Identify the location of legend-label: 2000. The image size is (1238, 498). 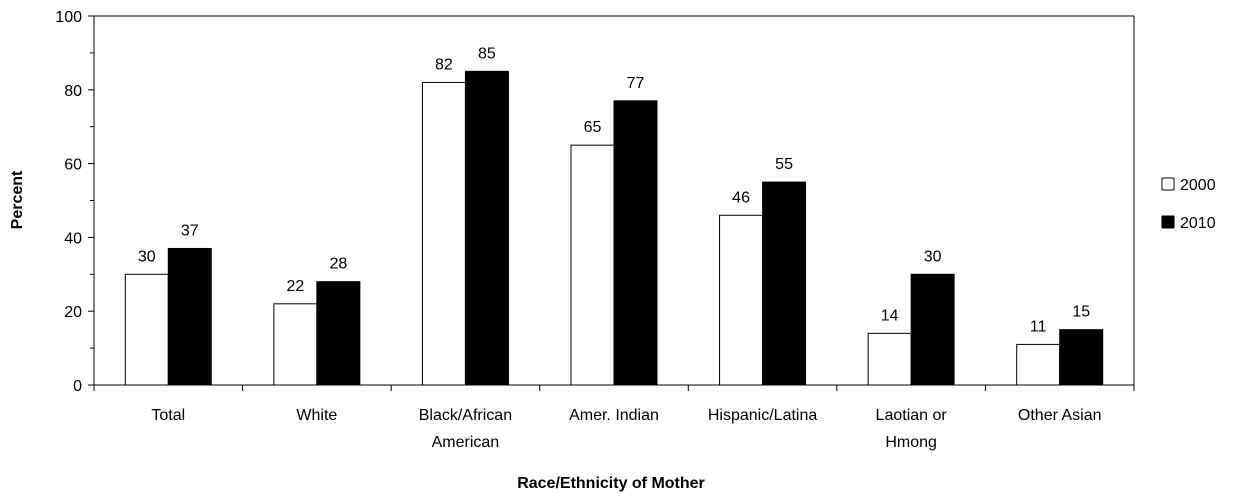
(1198, 185).